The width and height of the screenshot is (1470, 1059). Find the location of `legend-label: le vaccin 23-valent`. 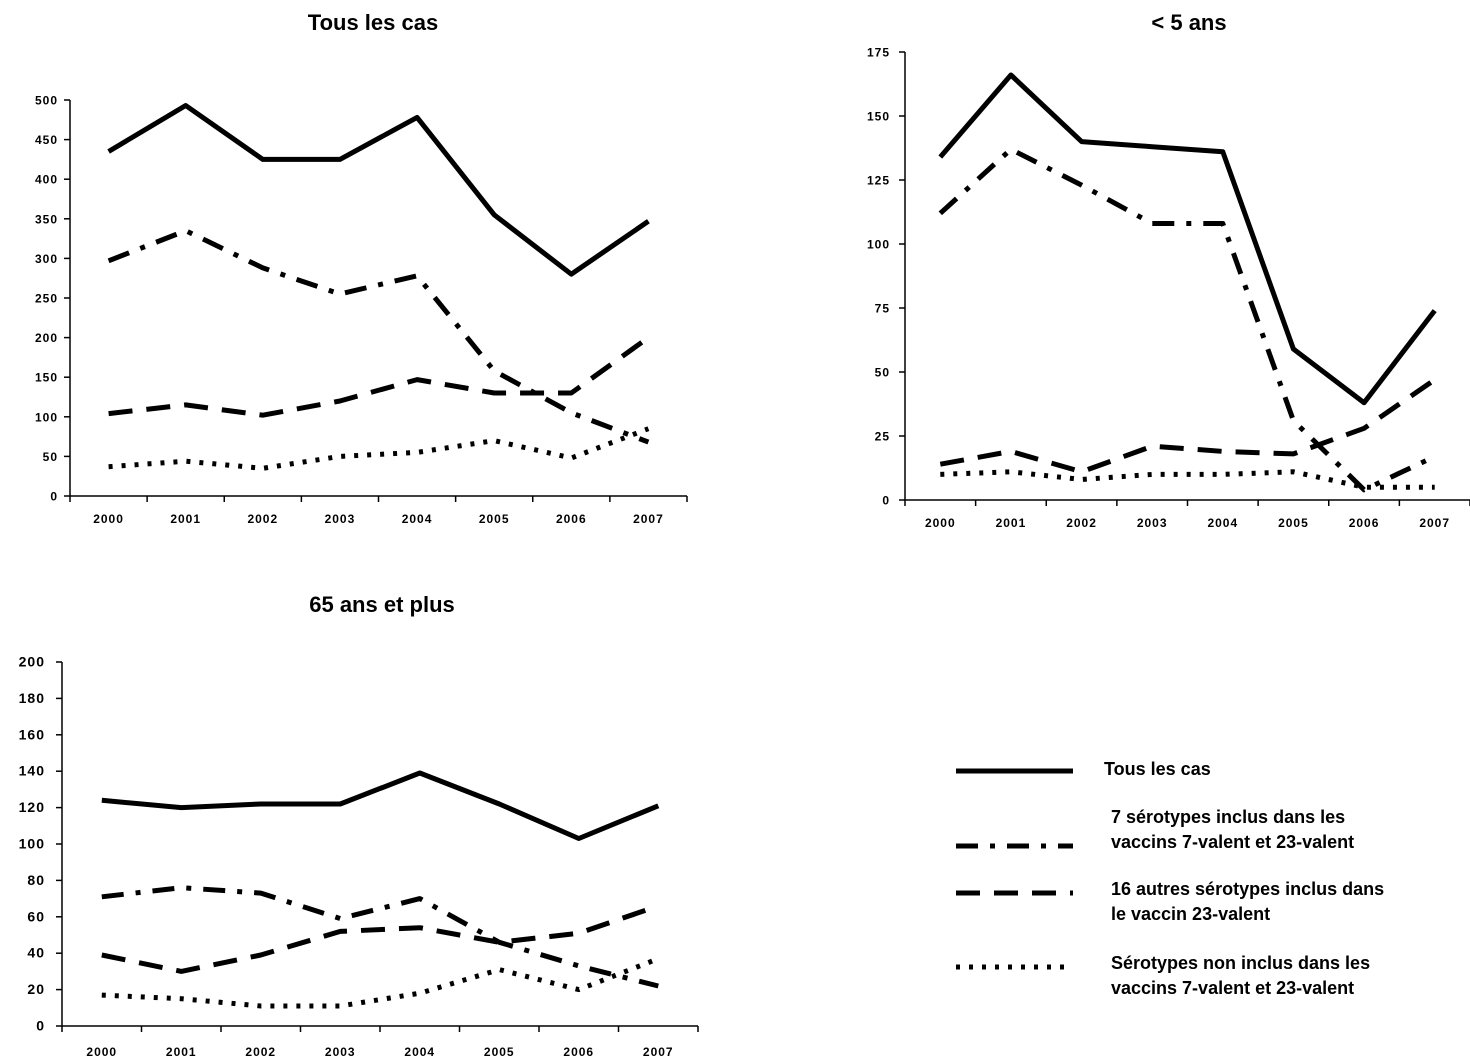

legend-label: le vaccin 23-valent is located at coordinates (1190, 914).